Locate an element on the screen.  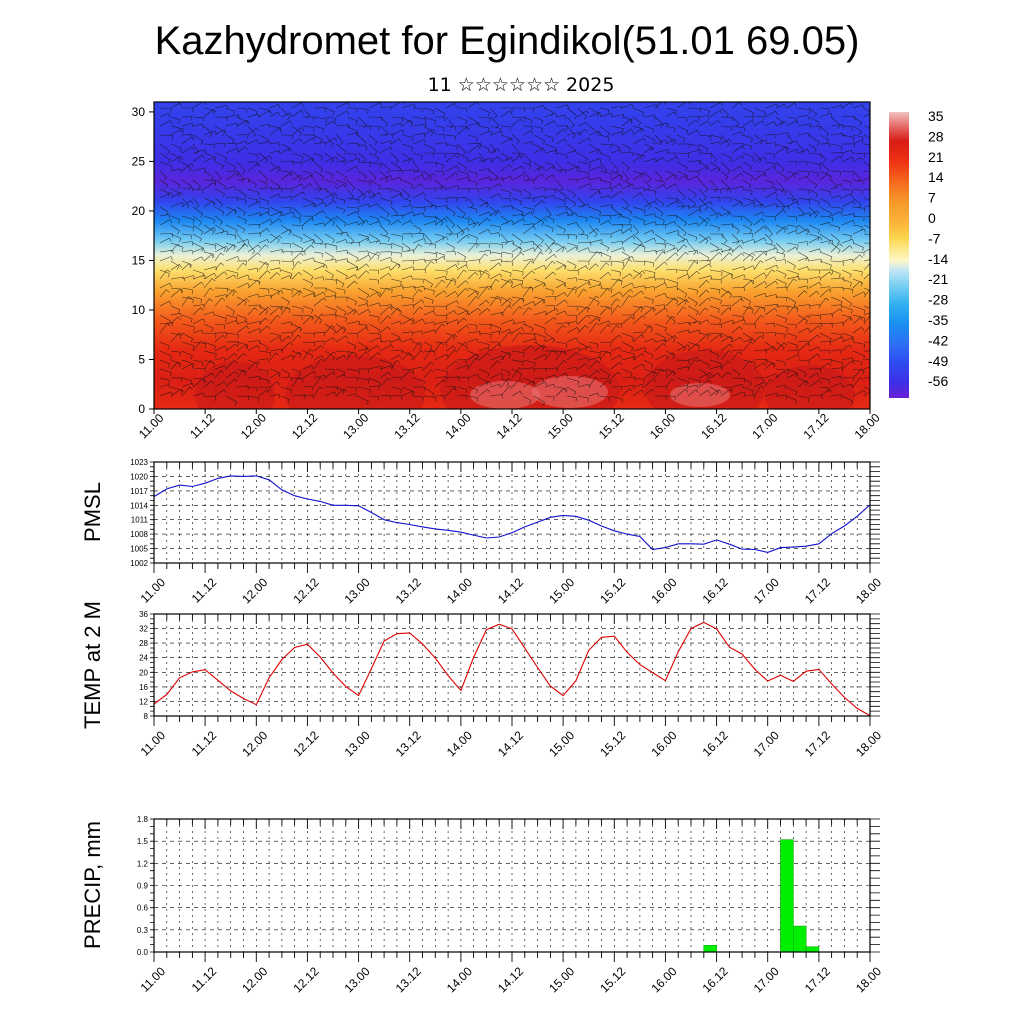
y-tick-label: 1014 is located at coordinates (139, 505).